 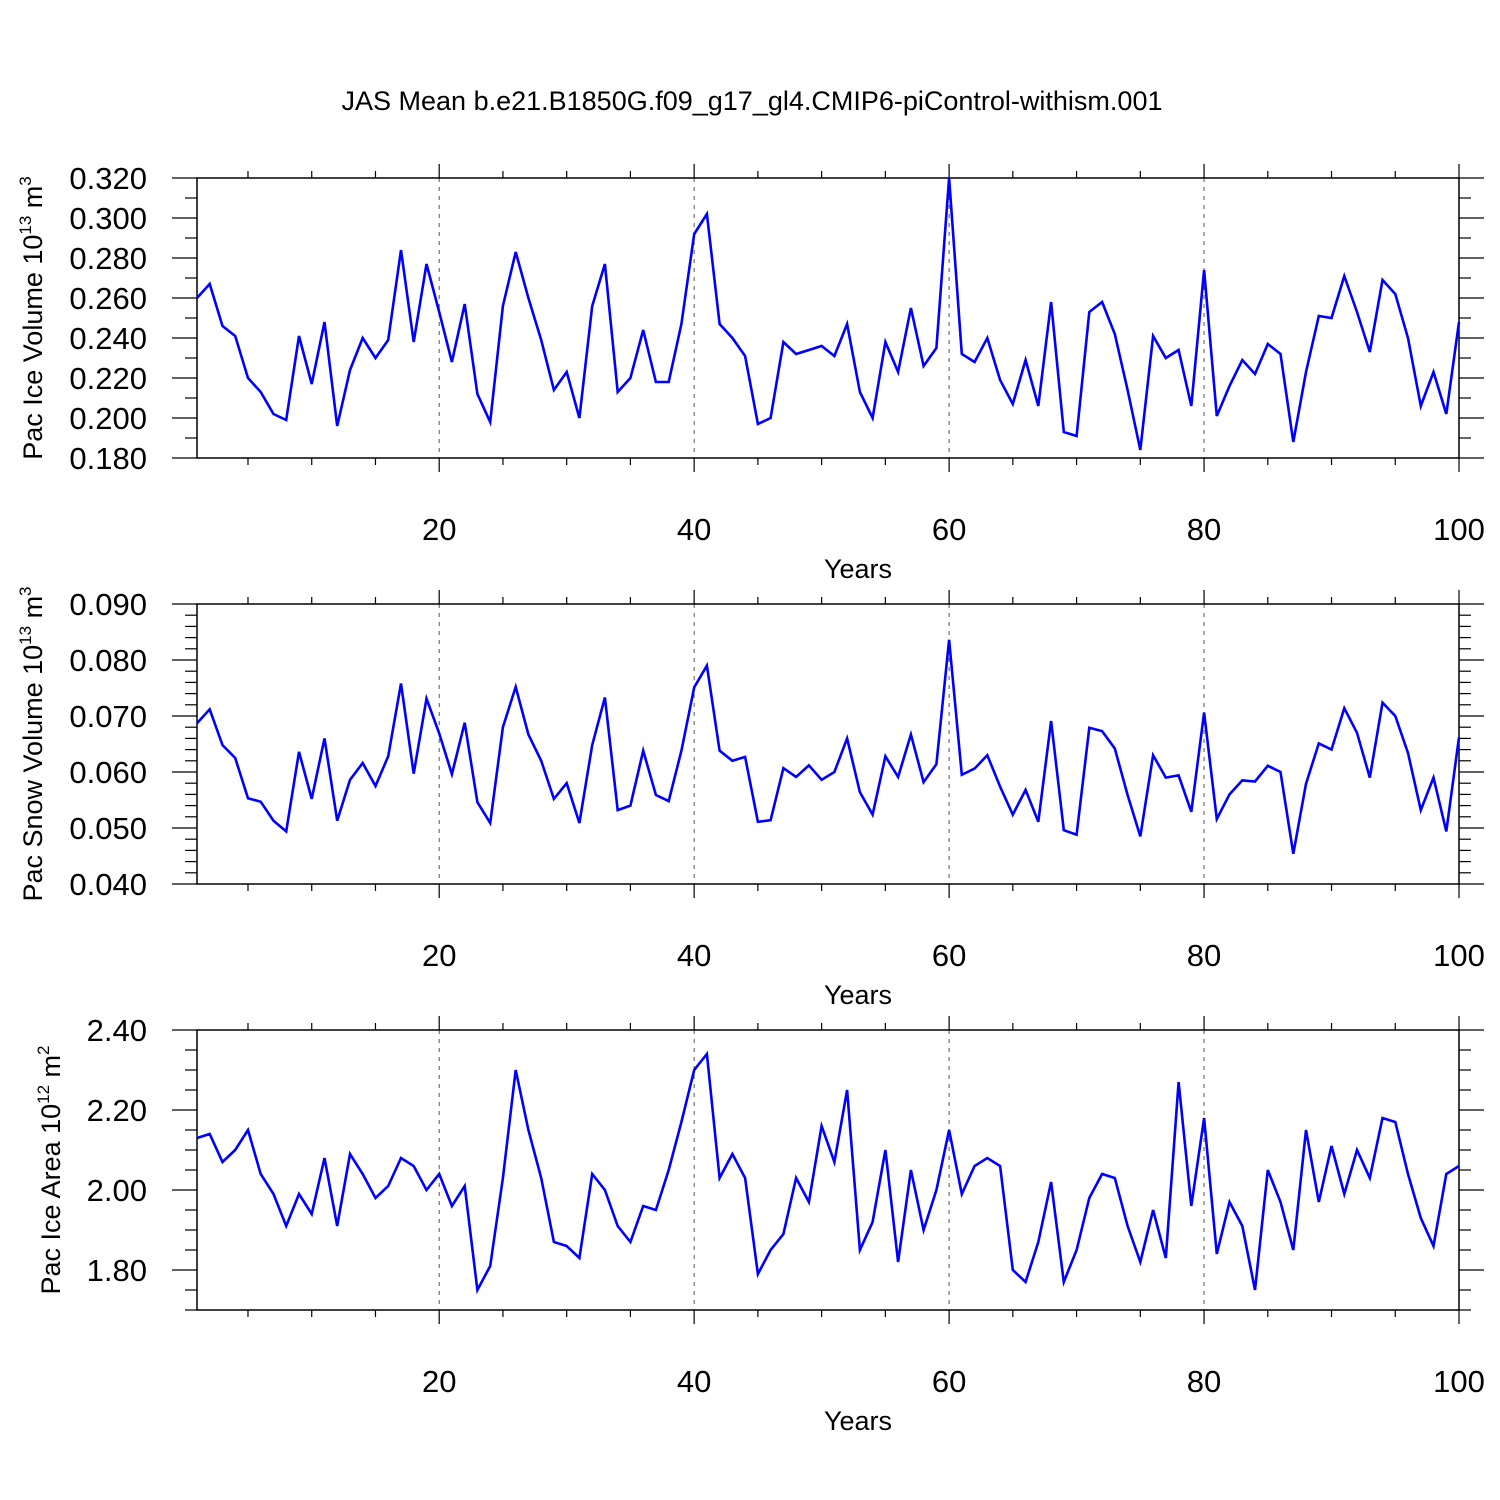 I want to click on y-tick-label: 0.090, so click(x=108, y=604).